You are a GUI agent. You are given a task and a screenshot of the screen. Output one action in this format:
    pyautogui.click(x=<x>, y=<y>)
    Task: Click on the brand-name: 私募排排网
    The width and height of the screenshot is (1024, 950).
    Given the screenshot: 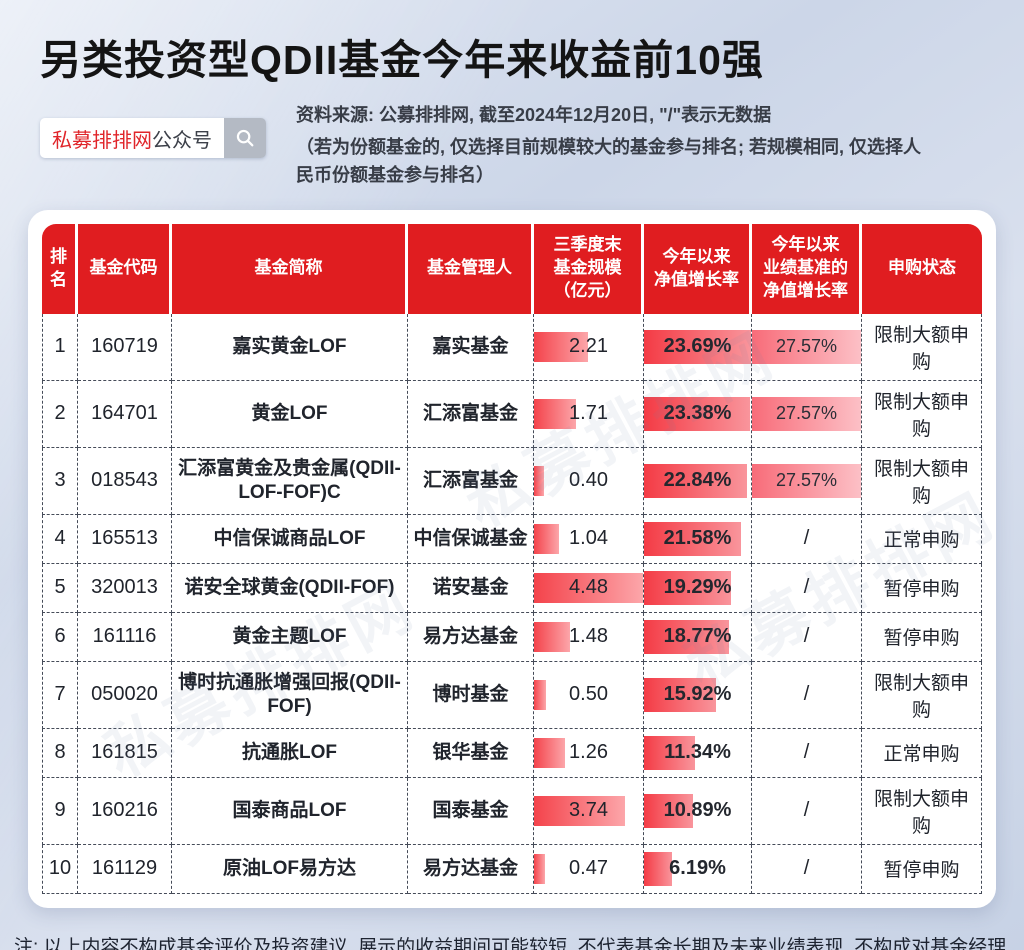 What is the action you would take?
    pyautogui.click(x=102, y=140)
    